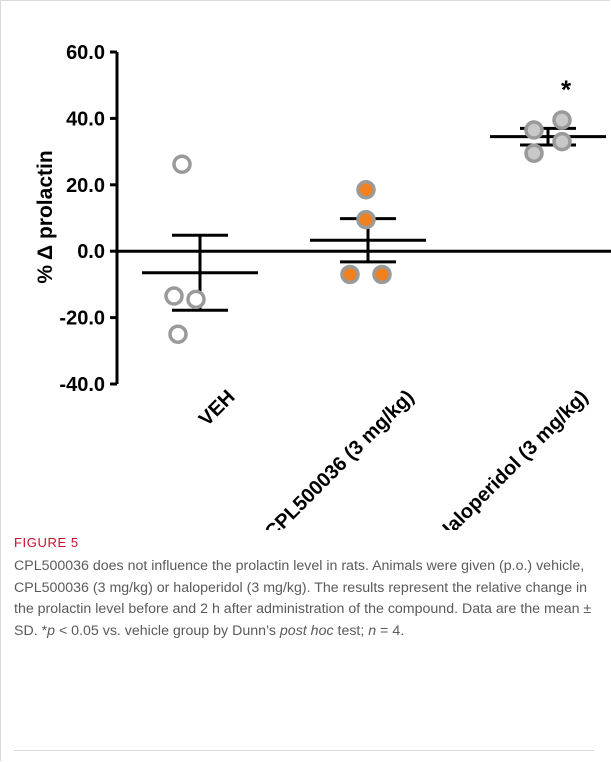  I want to click on y-tick-label: 0.0, so click(91, 252).